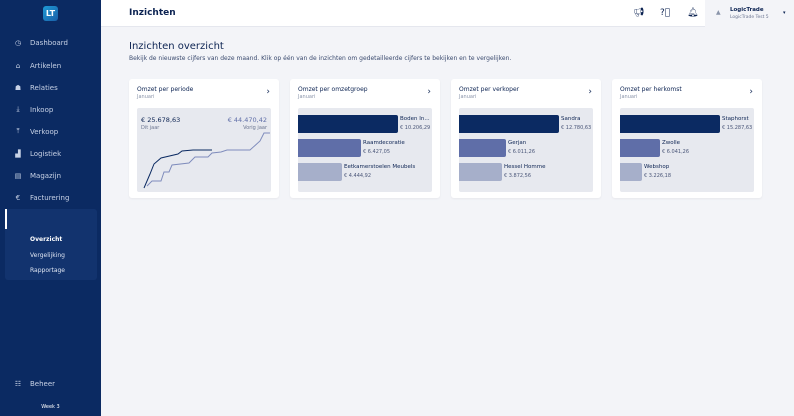  Describe the element at coordinates (18, 65) in the screenshot. I see `inbox-icon: ⌂` at that location.